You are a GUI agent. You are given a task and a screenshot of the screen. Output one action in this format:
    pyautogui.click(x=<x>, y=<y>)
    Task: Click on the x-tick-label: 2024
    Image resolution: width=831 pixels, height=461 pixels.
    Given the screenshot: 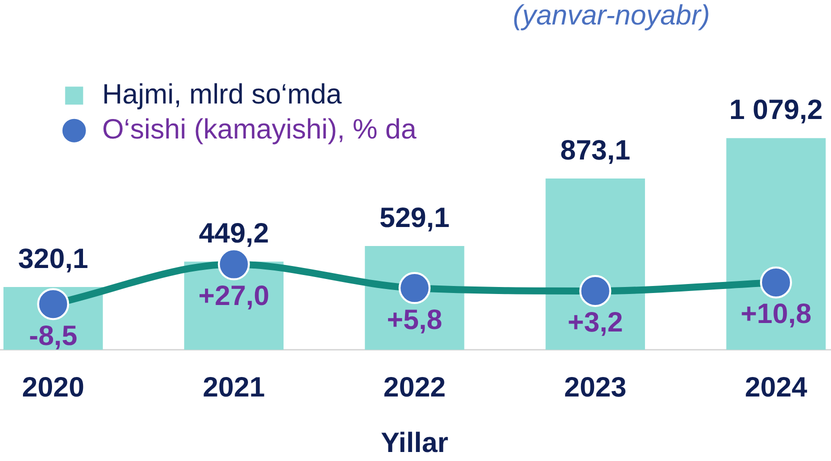 What is the action you would take?
    pyautogui.click(x=776, y=386)
    